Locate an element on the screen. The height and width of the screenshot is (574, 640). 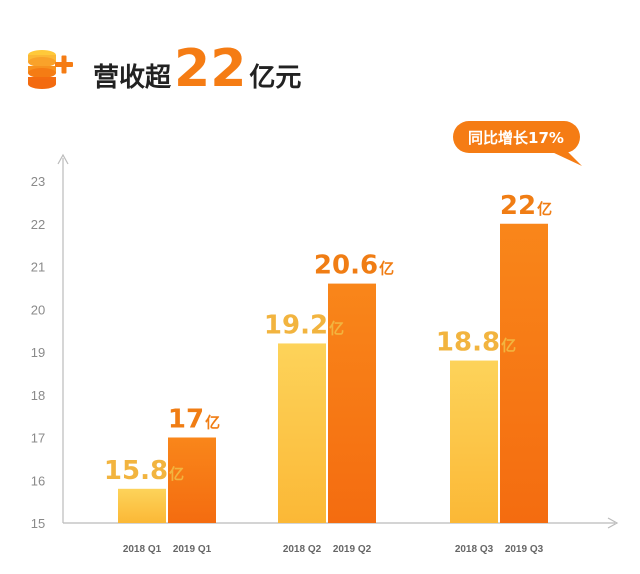
category-label: 2018 Q3 is located at coordinates (474, 549).